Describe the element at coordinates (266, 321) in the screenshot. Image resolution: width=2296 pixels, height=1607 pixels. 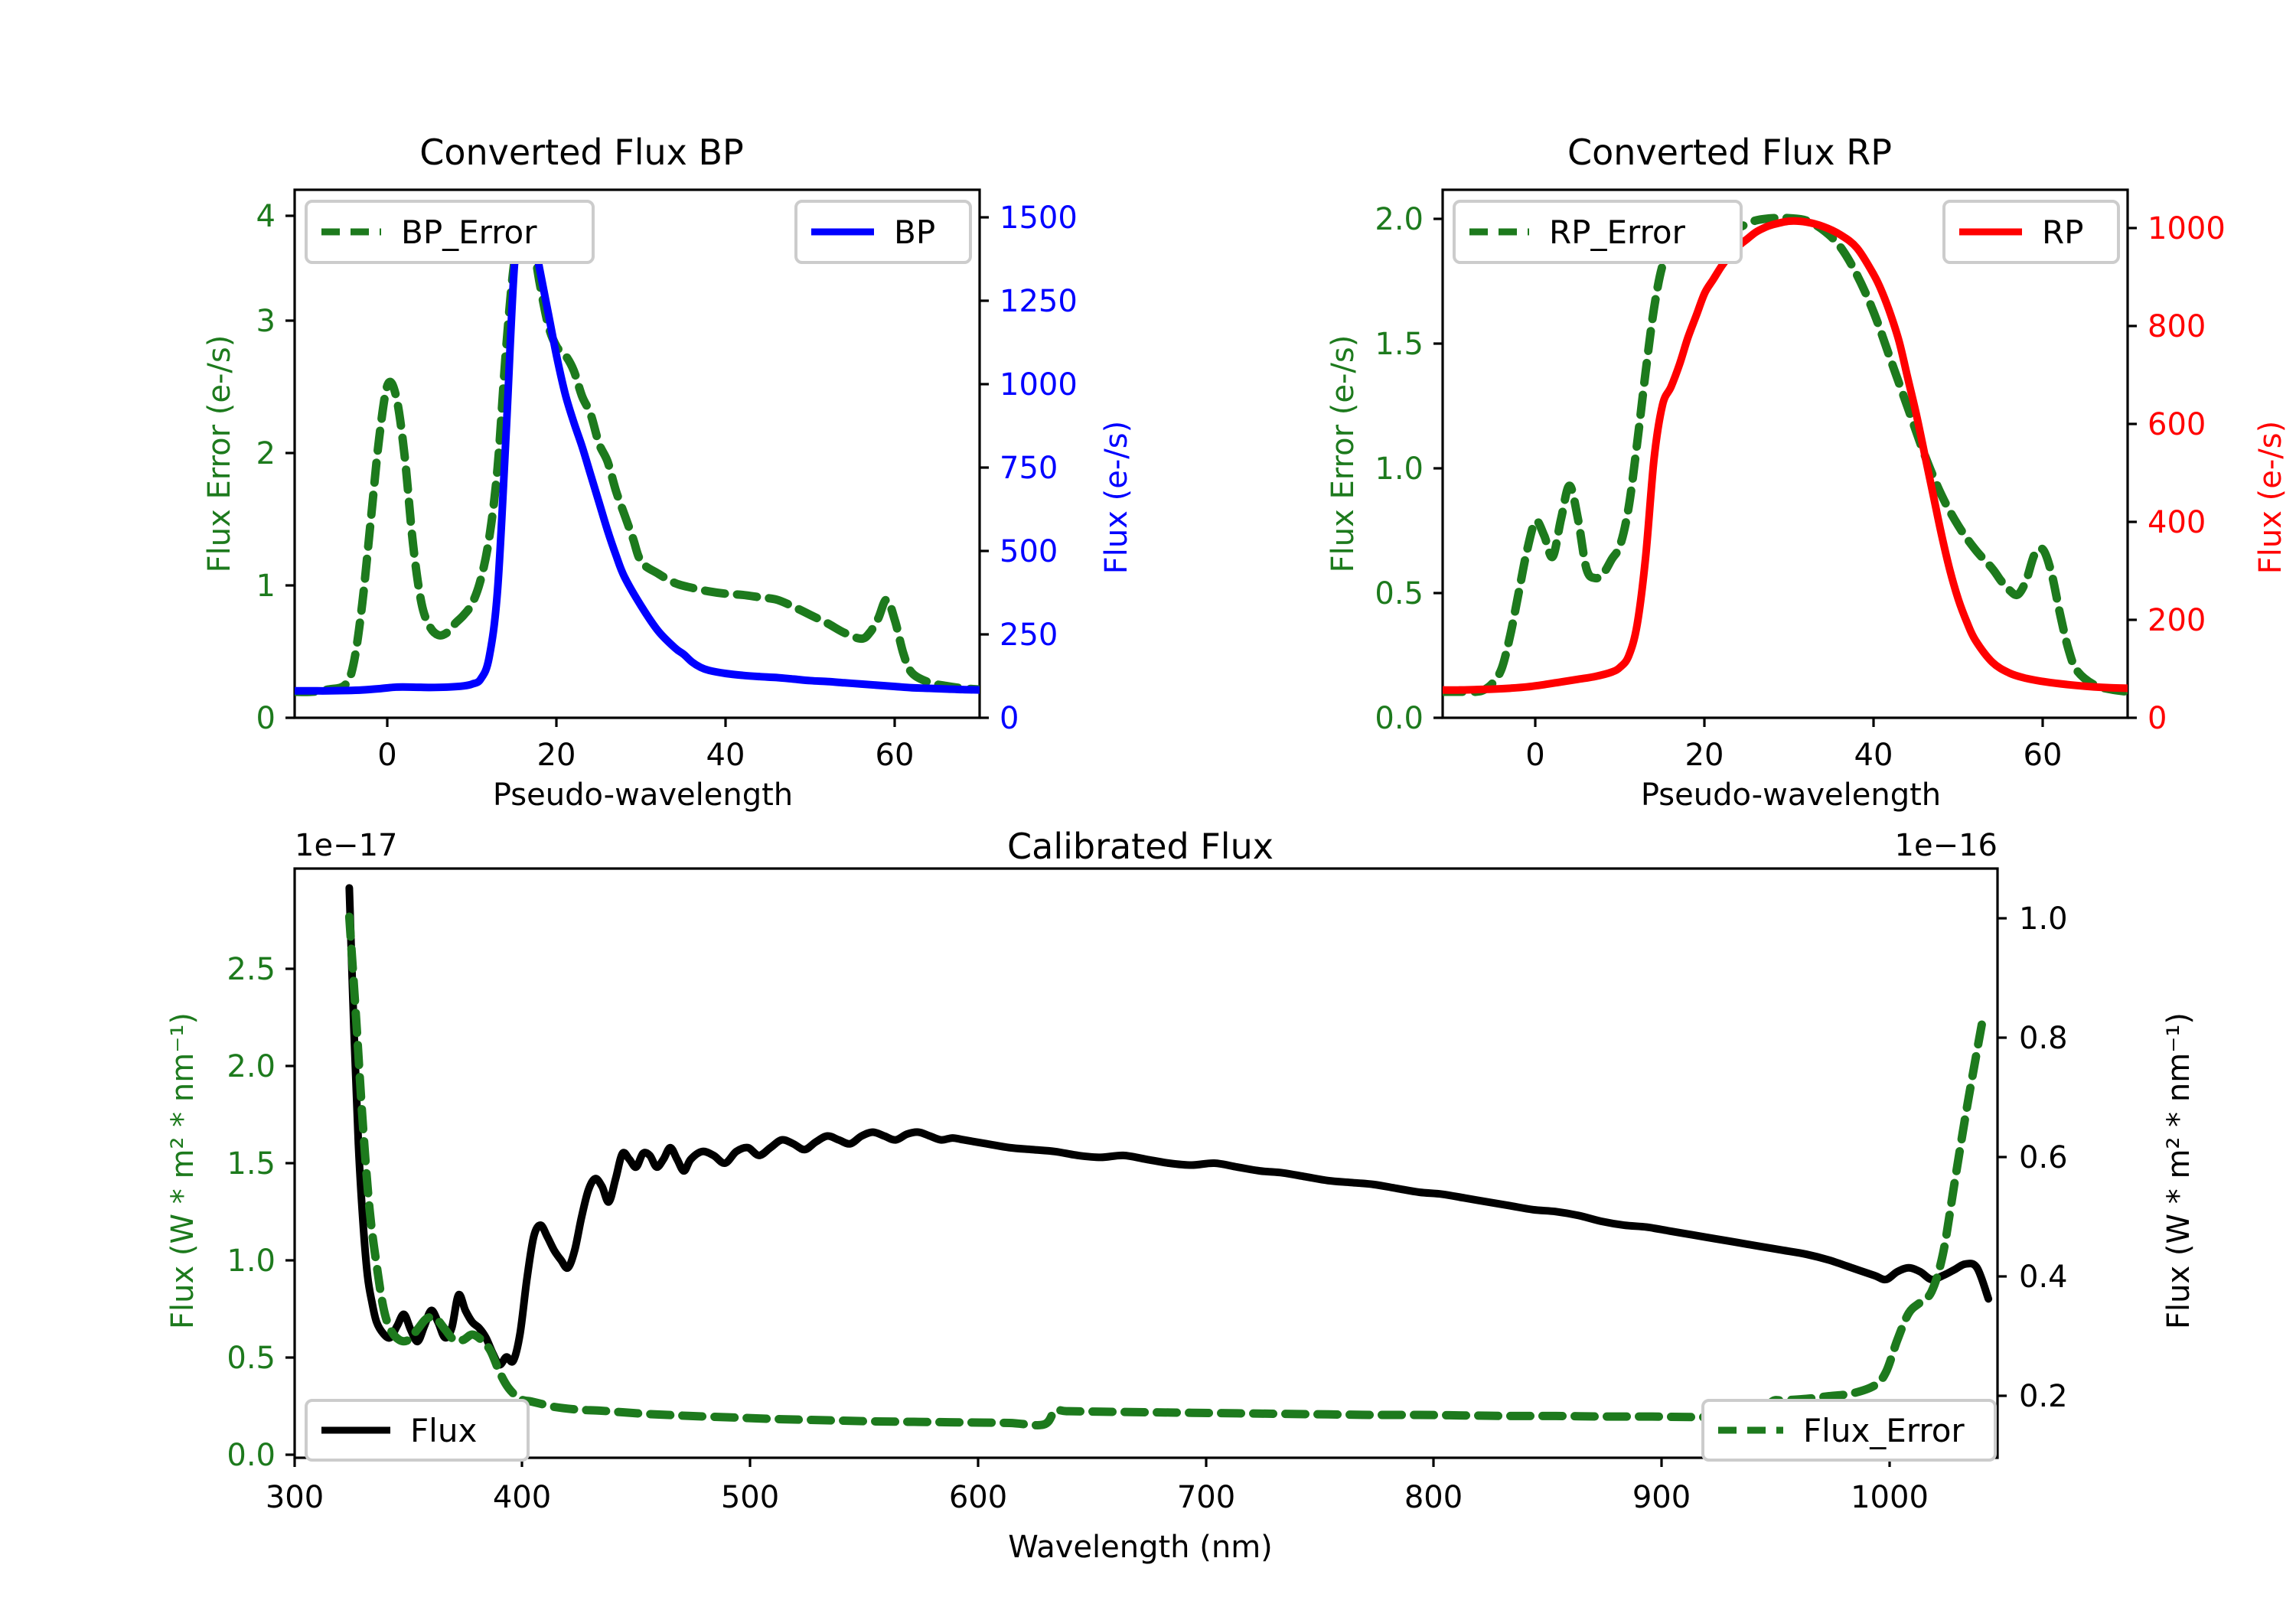
I see `bp-ytick-left-3: 3` at that location.